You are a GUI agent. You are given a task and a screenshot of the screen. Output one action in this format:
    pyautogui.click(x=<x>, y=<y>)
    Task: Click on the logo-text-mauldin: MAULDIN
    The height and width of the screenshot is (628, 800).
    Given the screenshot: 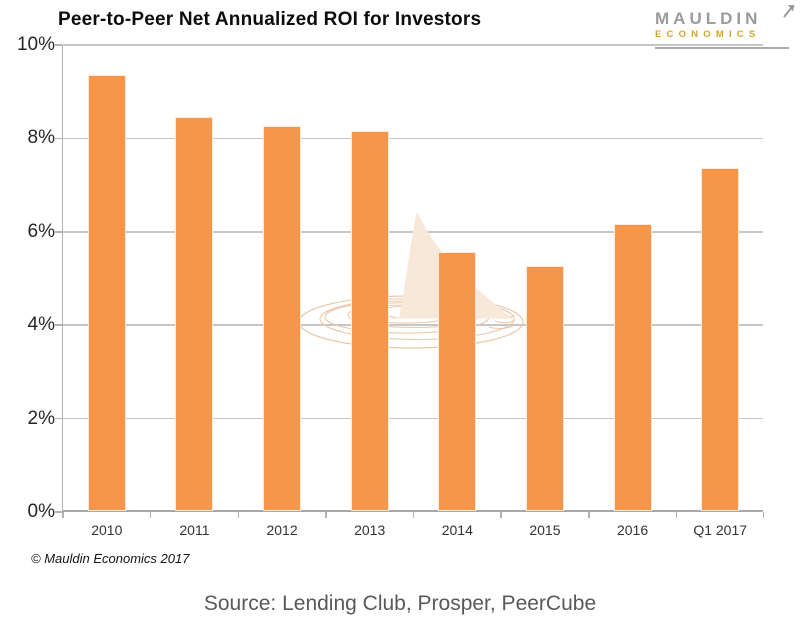 What is the action you would take?
    pyautogui.click(x=708, y=18)
    